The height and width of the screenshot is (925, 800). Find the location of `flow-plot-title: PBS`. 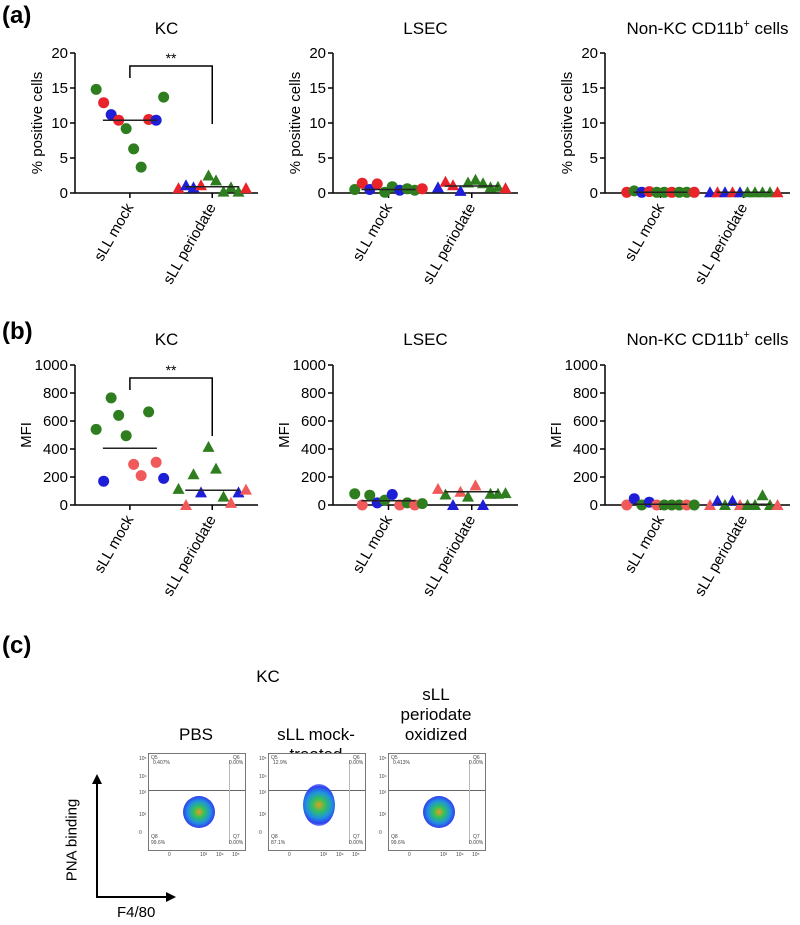

flow-plot-title: PBS is located at coordinates (196, 734).